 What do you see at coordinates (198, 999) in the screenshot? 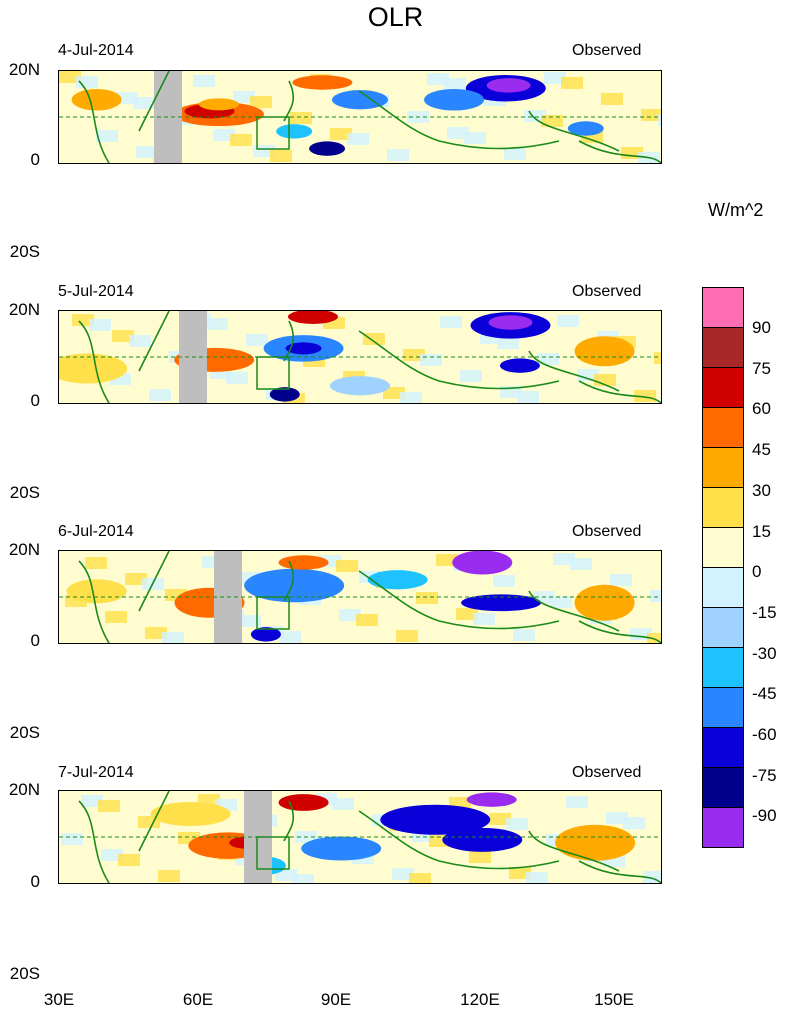
I see `lon-60e: 60E` at bounding box center [198, 999].